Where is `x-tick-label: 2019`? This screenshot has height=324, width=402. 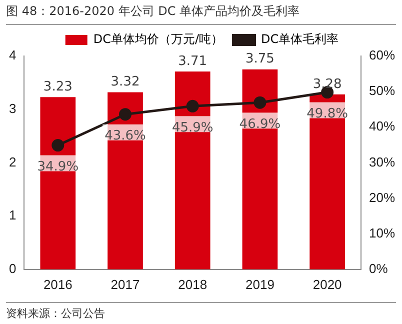
x-tick-label: 2019 is located at coordinates (259, 284).